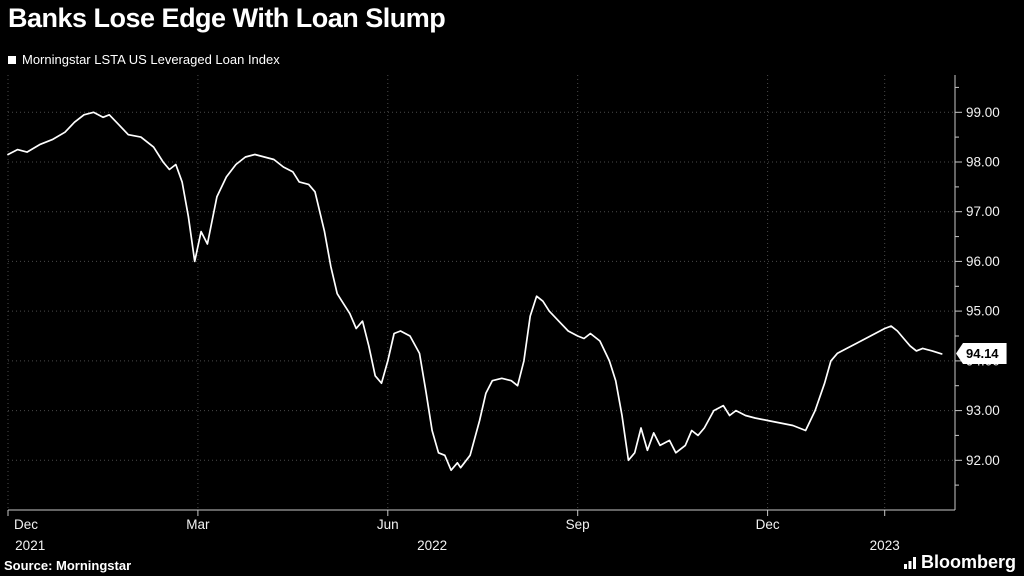 The width and height of the screenshot is (1024, 576). Describe the element at coordinates (432, 545) in the screenshot. I see `x-year-label: 2022` at that location.